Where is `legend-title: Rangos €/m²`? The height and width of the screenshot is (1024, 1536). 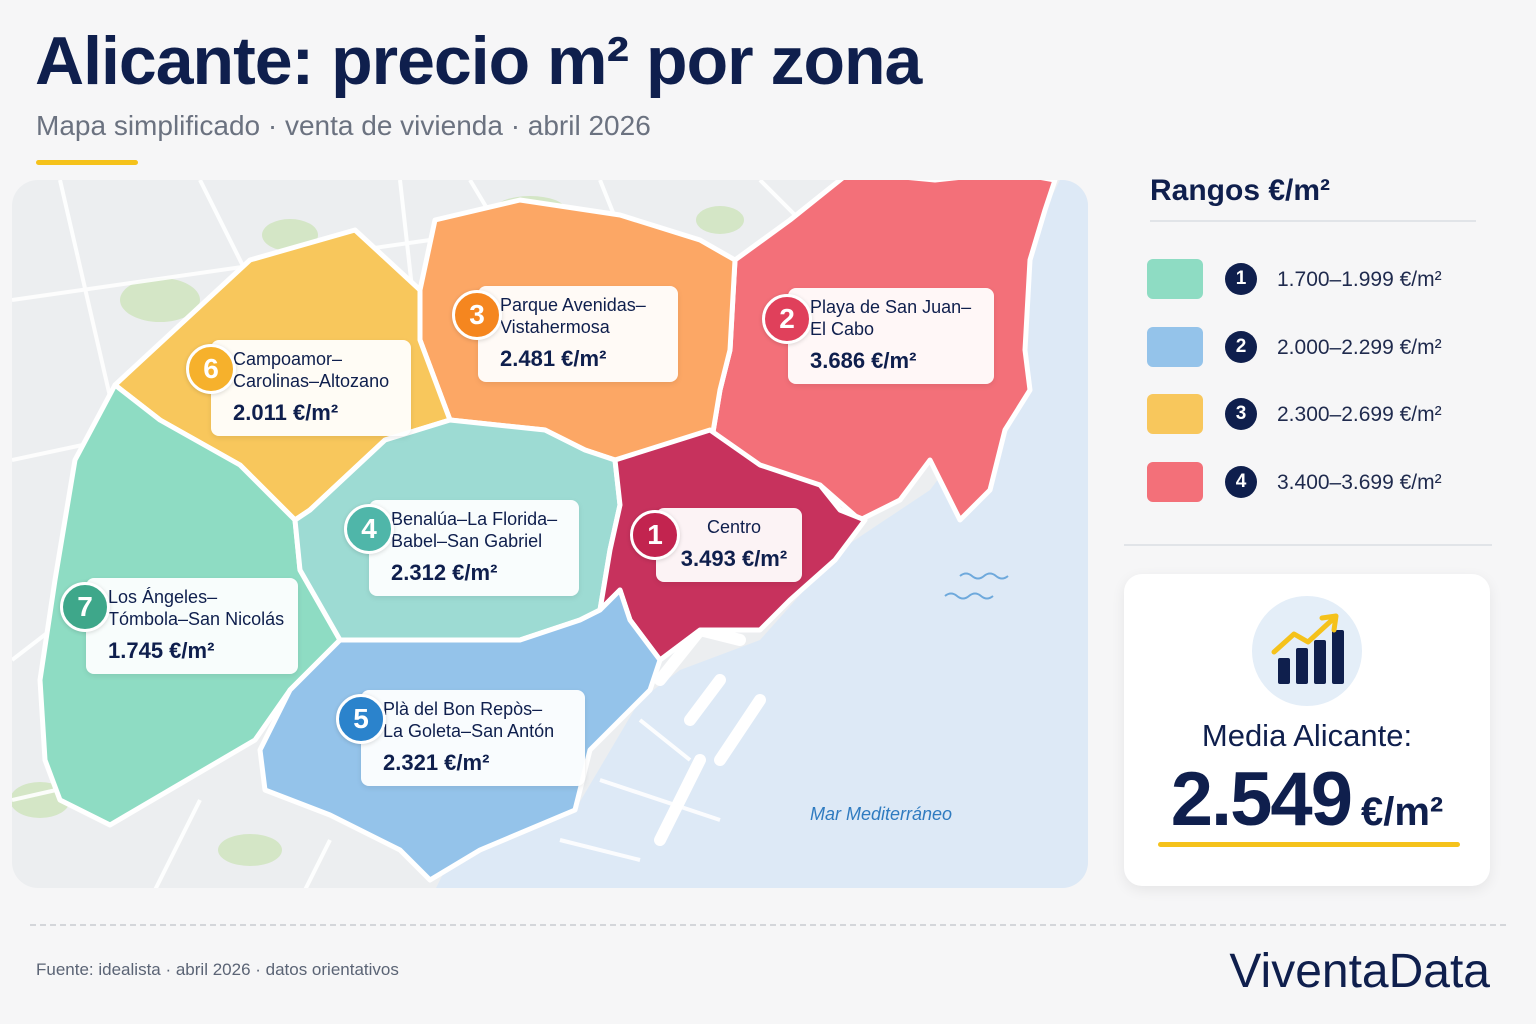 legend-title: Rangos €/m² is located at coordinates (1240, 190).